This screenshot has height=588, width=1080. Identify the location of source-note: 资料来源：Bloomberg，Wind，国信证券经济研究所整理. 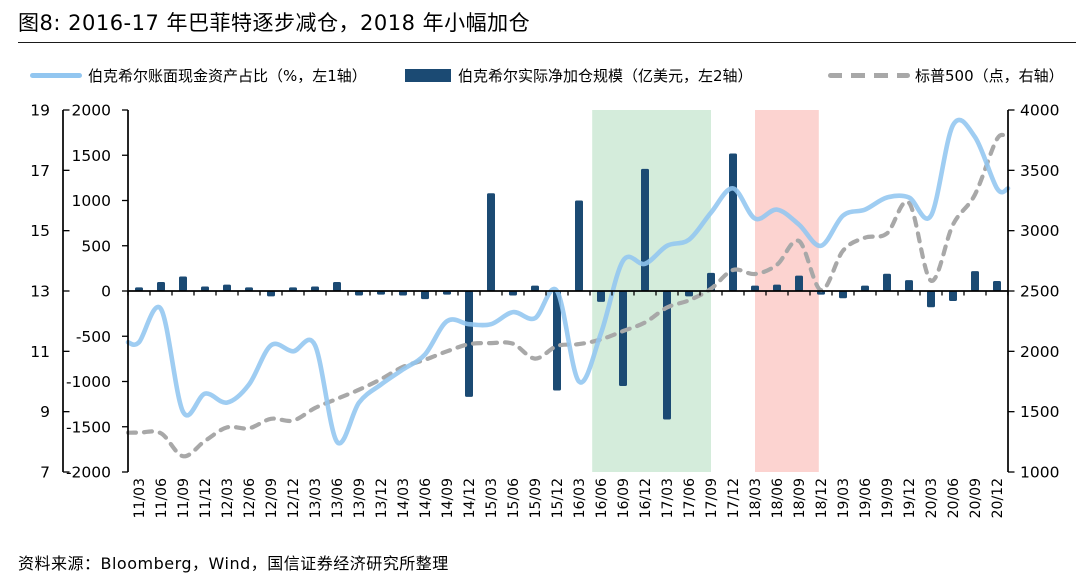
(233, 563).